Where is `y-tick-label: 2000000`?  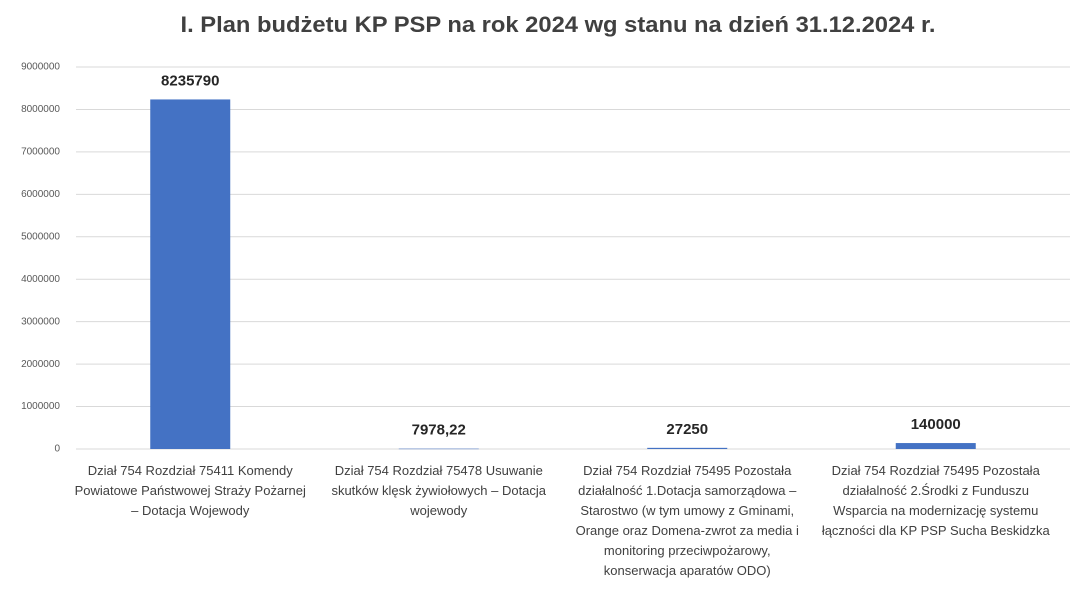 y-tick-label: 2000000 is located at coordinates (40, 364).